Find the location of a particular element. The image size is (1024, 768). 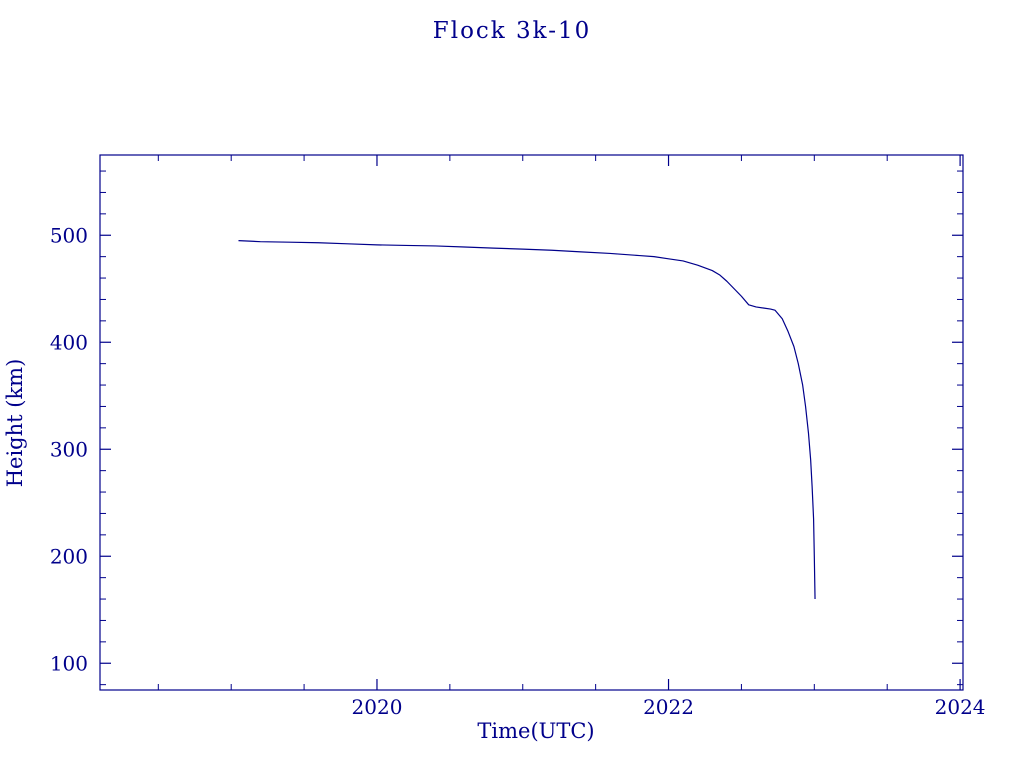

x-tick-label: 2020 is located at coordinates (377, 707).